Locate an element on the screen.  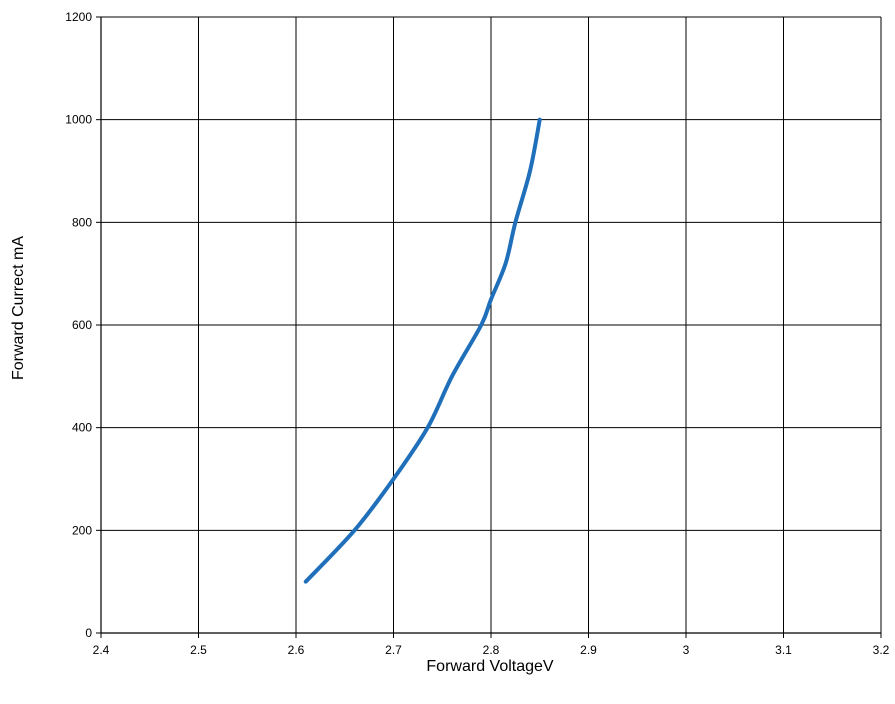
x-tick-label: 3.1 is located at coordinates (783, 650).